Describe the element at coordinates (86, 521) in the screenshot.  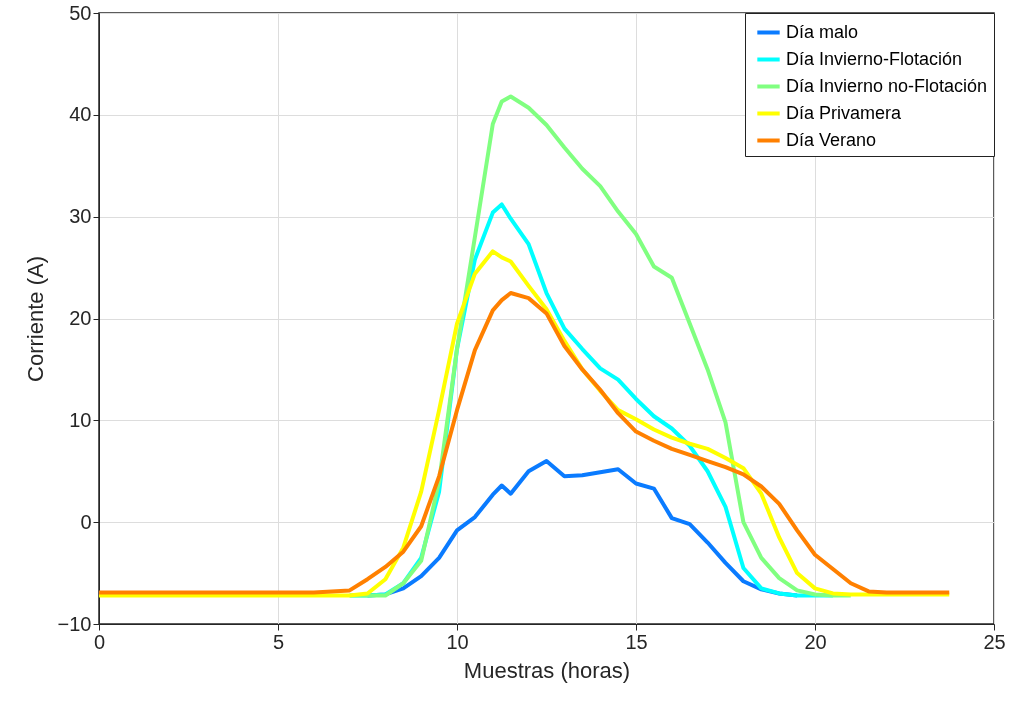
I see `y-tick-label: 0` at that location.